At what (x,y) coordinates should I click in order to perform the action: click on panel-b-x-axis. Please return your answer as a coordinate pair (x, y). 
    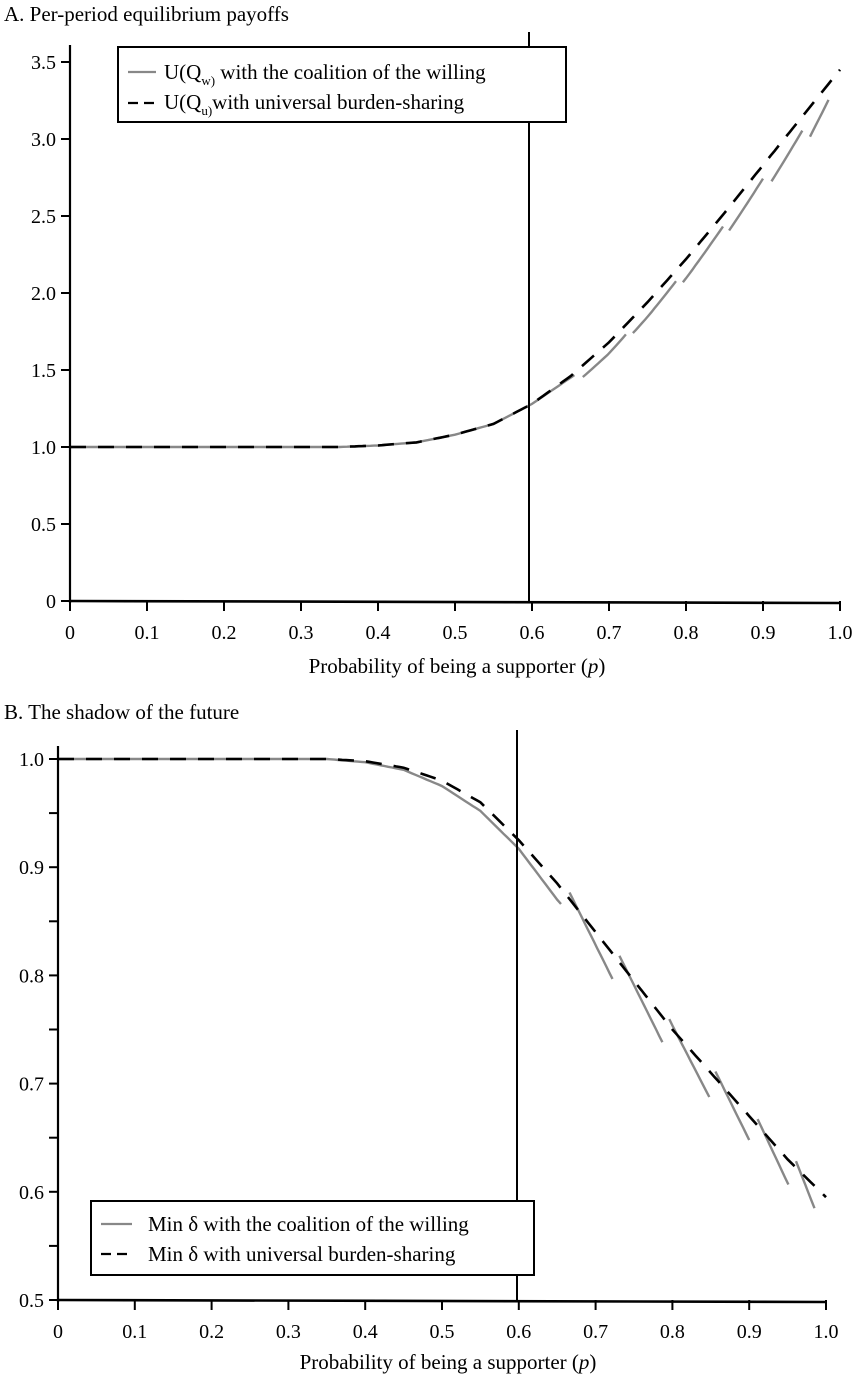
    Looking at the image, I should click on (442, 1301).